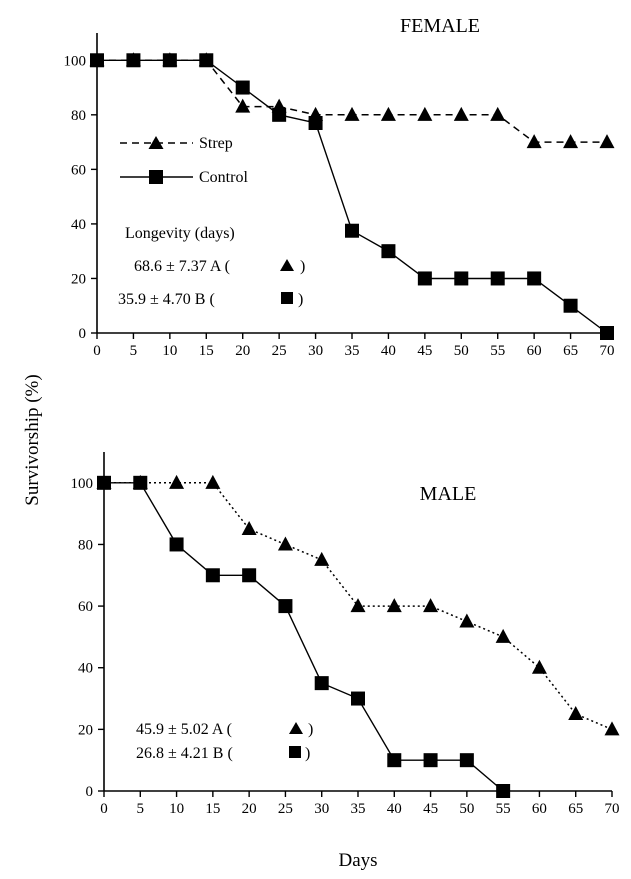  I want to click on x-axis-label: Days, so click(357, 860).